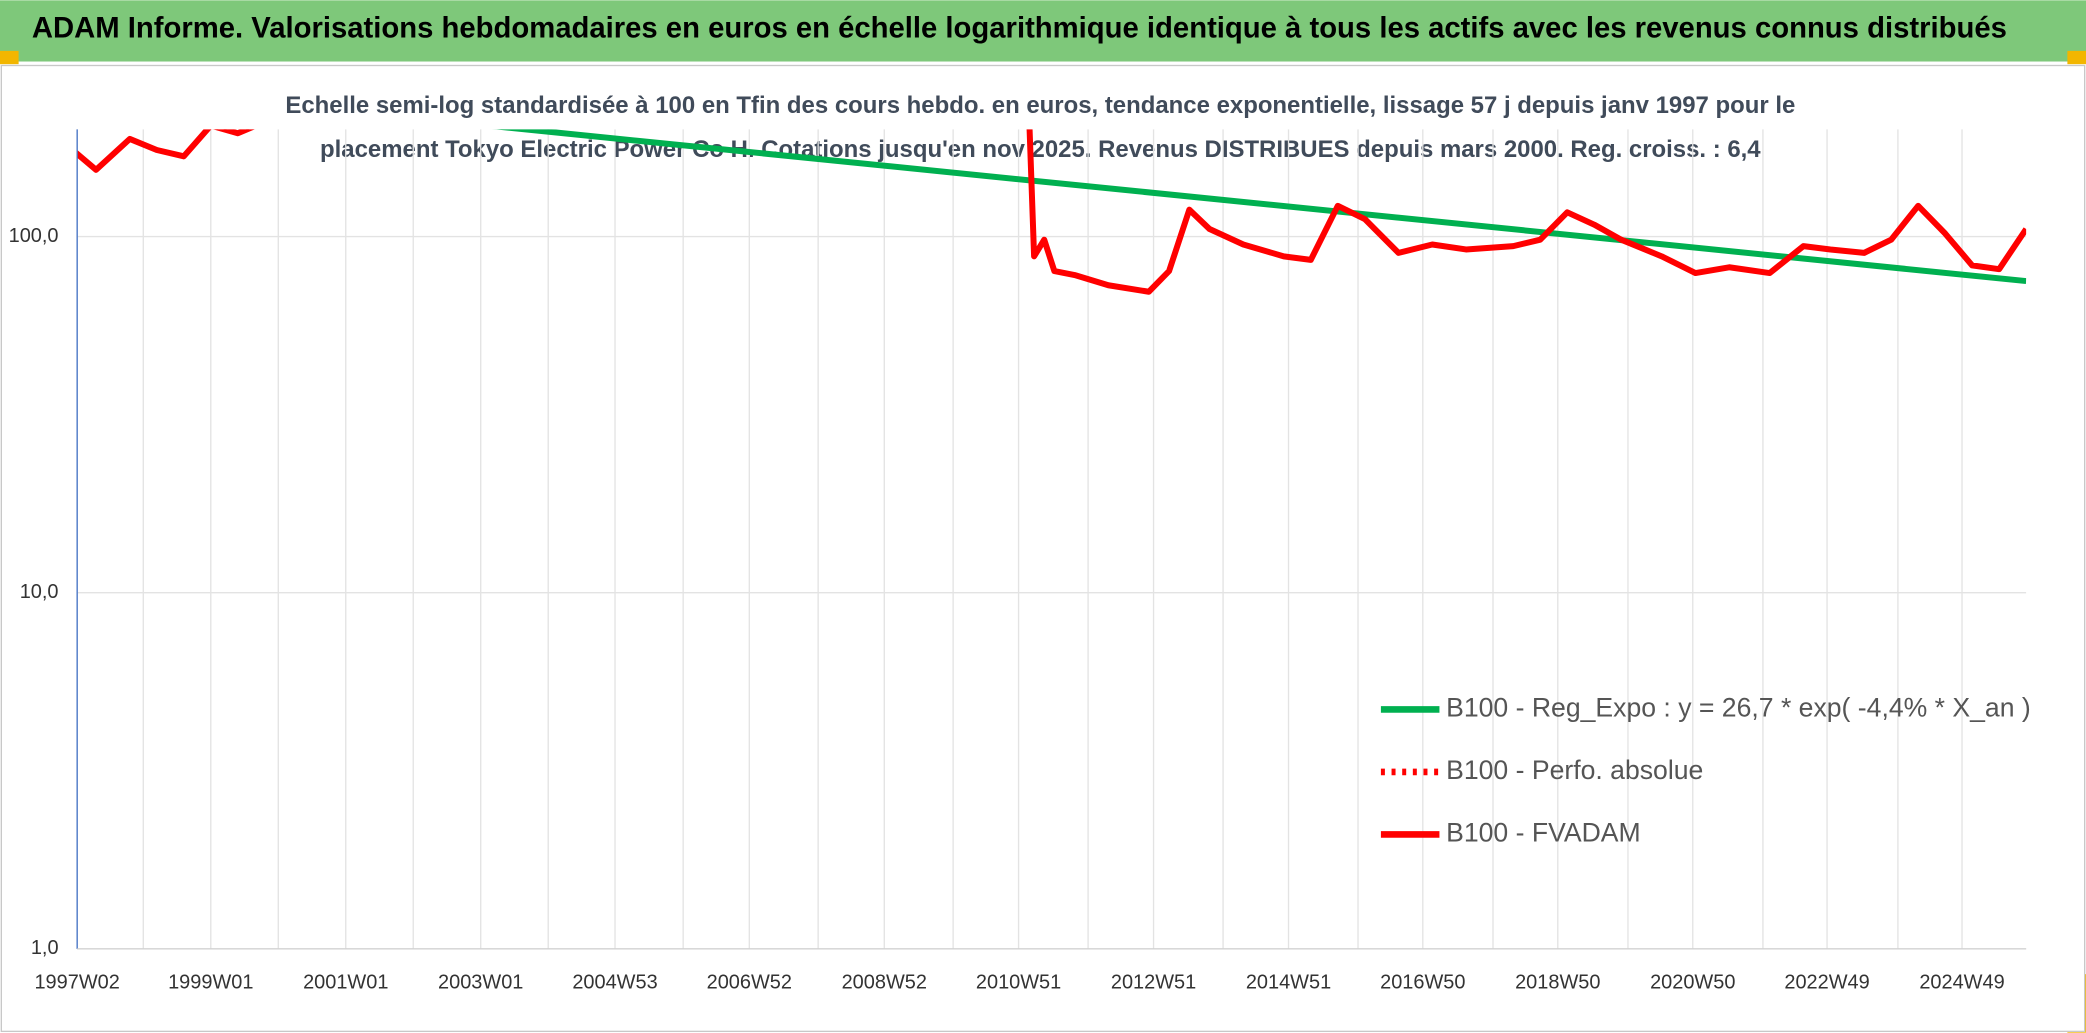 This screenshot has height=1033, width=2086. Describe the element at coordinates (1574, 770) in the screenshot. I see `legend-label: B100 - Perfo. absolue` at that location.